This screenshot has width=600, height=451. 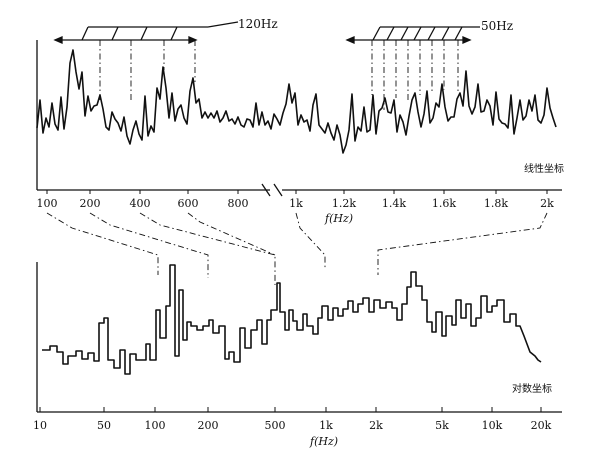 What do you see at coordinates (290, 409) in the screenshot?
I see `bottom-tick-marks` at bounding box center [290, 409].